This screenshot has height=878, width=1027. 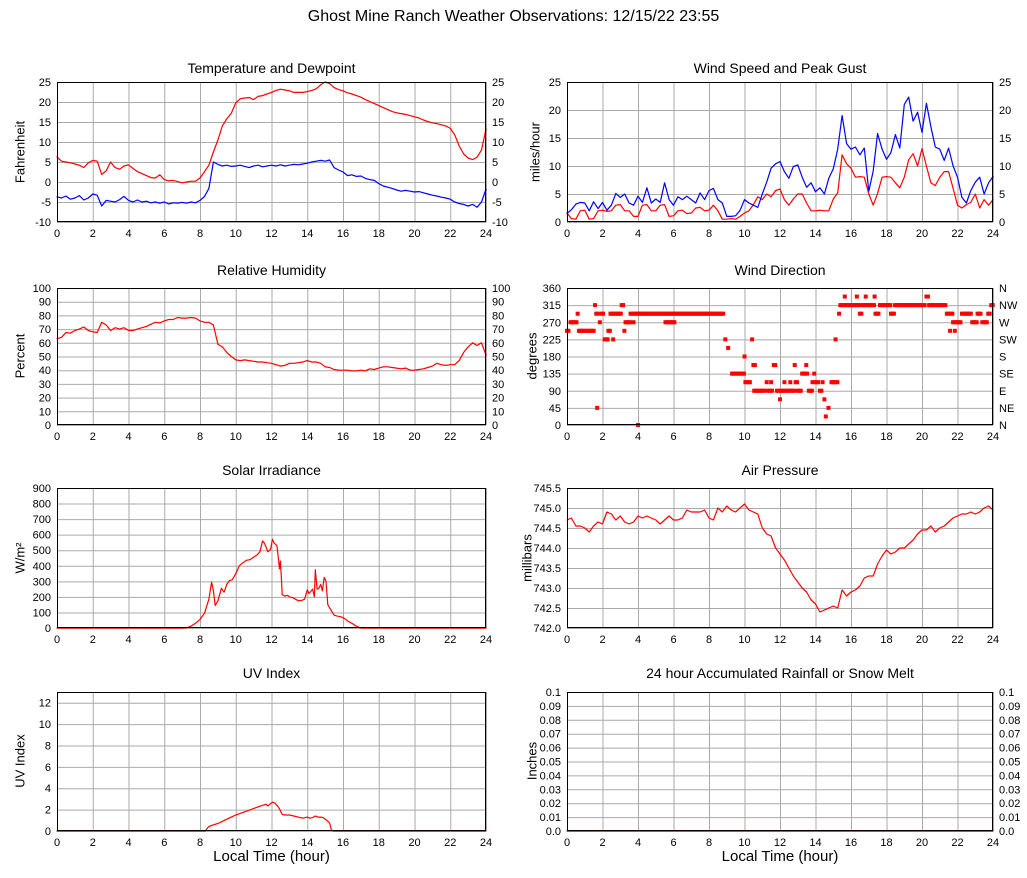 I want to click on svg-text: 745.5, so click(x=547, y=489).